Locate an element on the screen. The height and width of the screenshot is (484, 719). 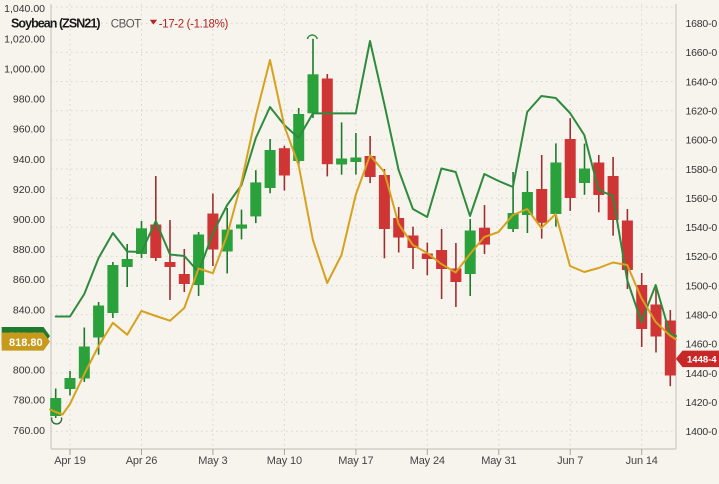
svg-text: 1560-0 is located at coordinates (702, 199).